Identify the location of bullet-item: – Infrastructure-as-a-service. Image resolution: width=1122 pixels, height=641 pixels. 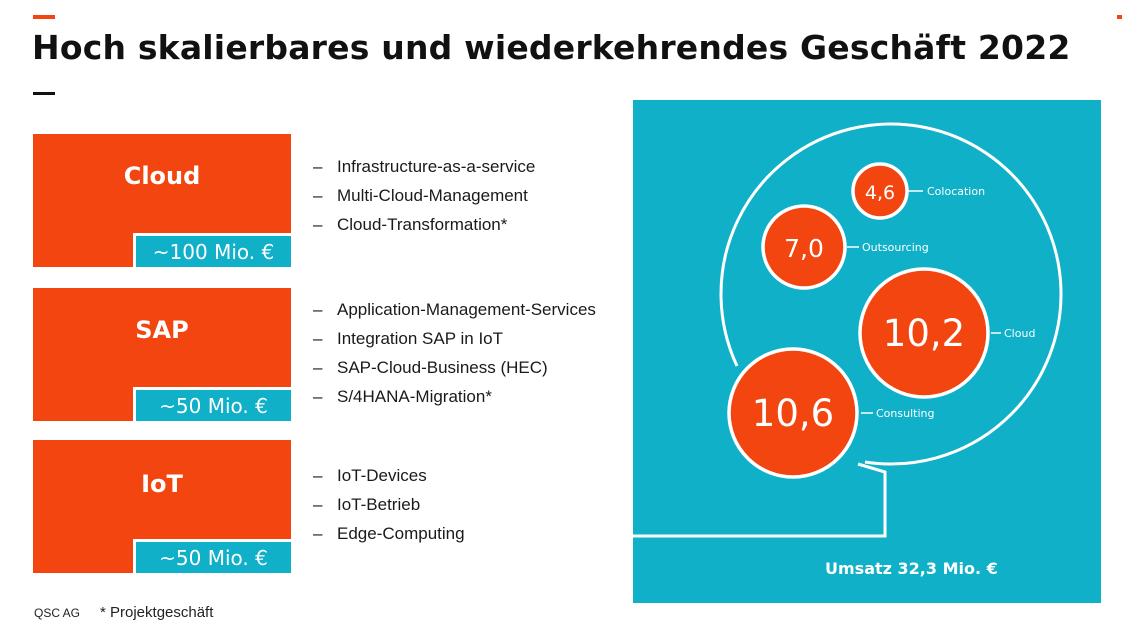
(424, 166).